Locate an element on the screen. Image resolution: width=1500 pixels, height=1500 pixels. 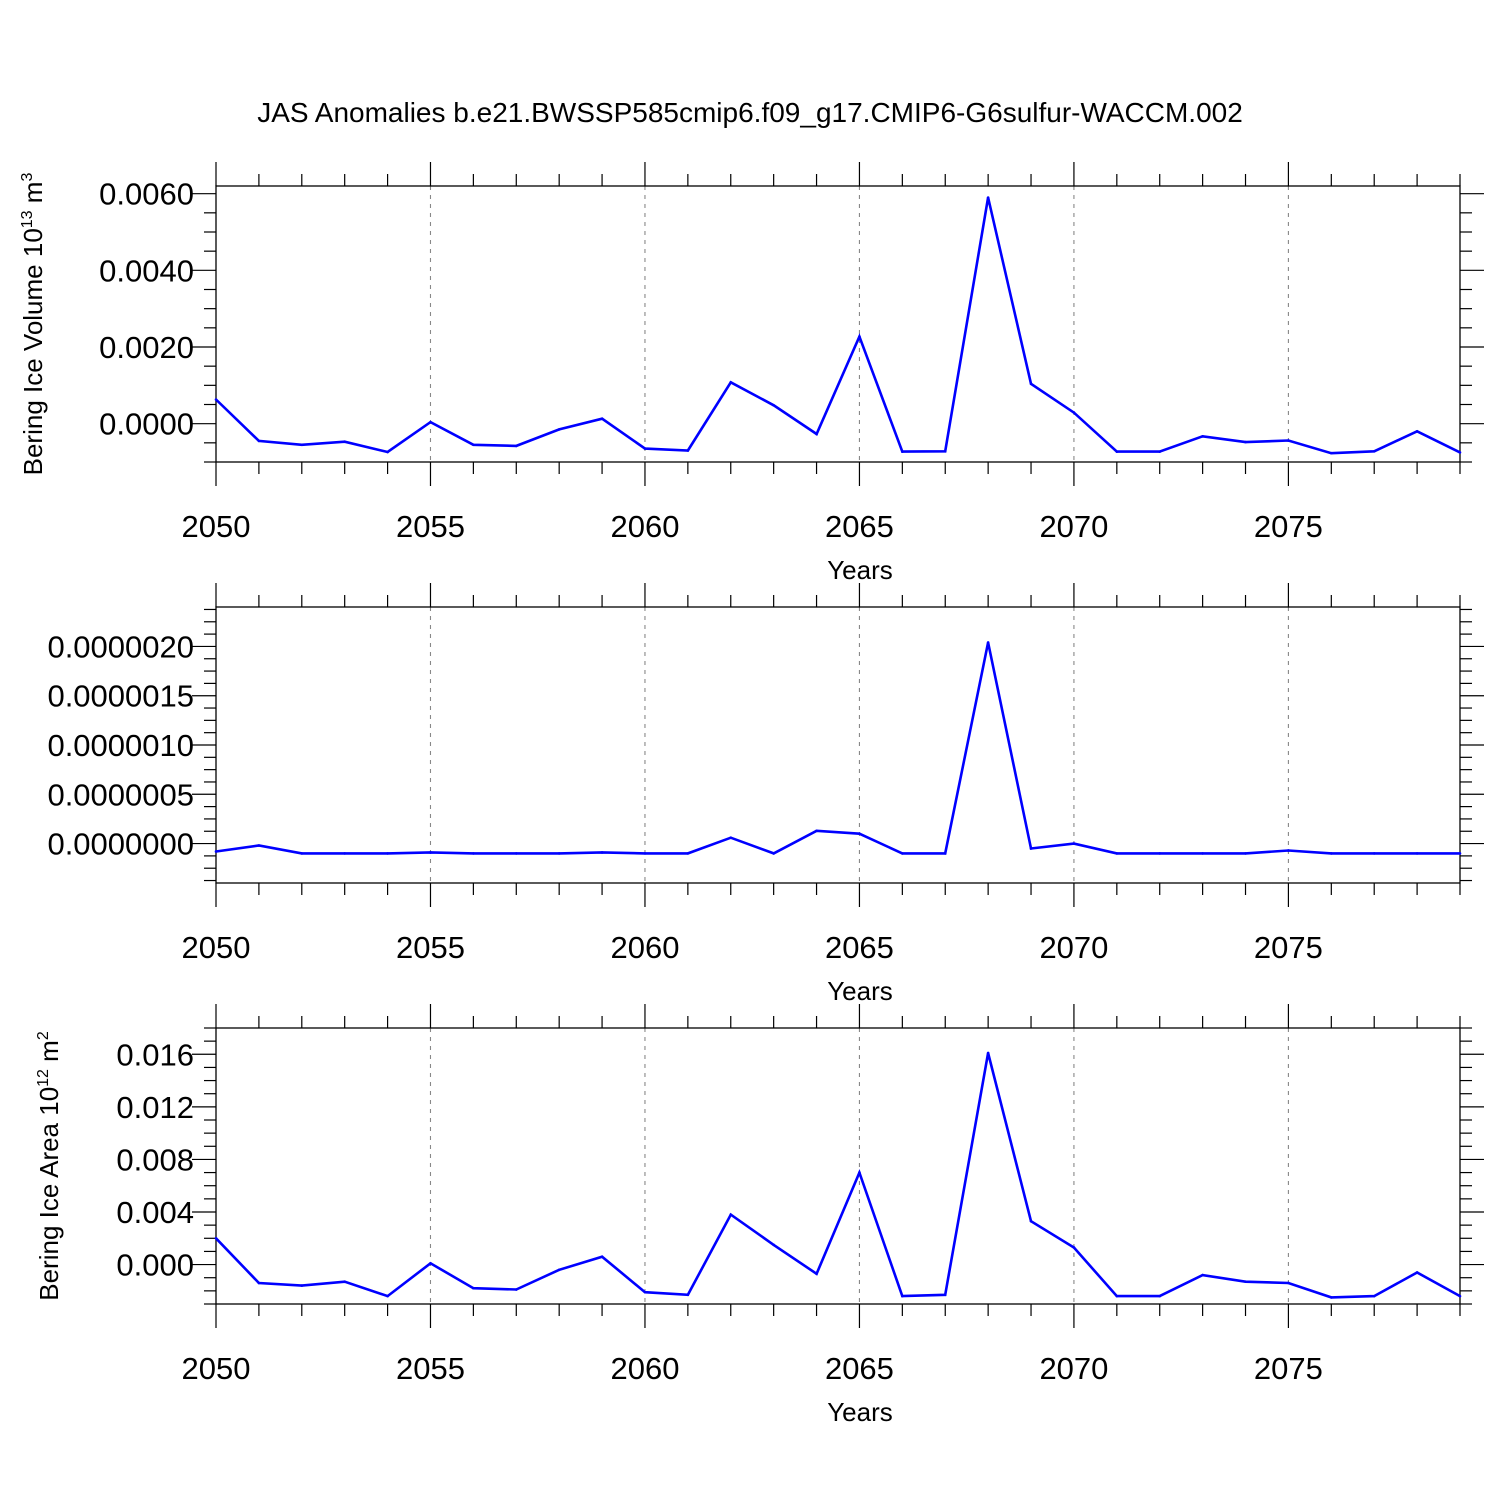
y-tick-label: 0.0000005 is located at coordinates (120, 794).